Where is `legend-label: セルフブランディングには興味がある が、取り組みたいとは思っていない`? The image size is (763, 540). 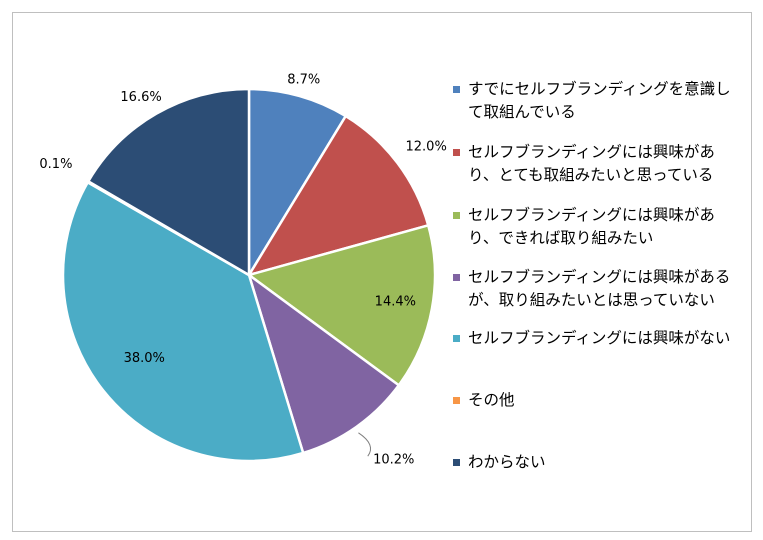
legend-label: セルフブランディングには興味がある が、取り組みたいとは思っていない is located at coordinates (599, 288).